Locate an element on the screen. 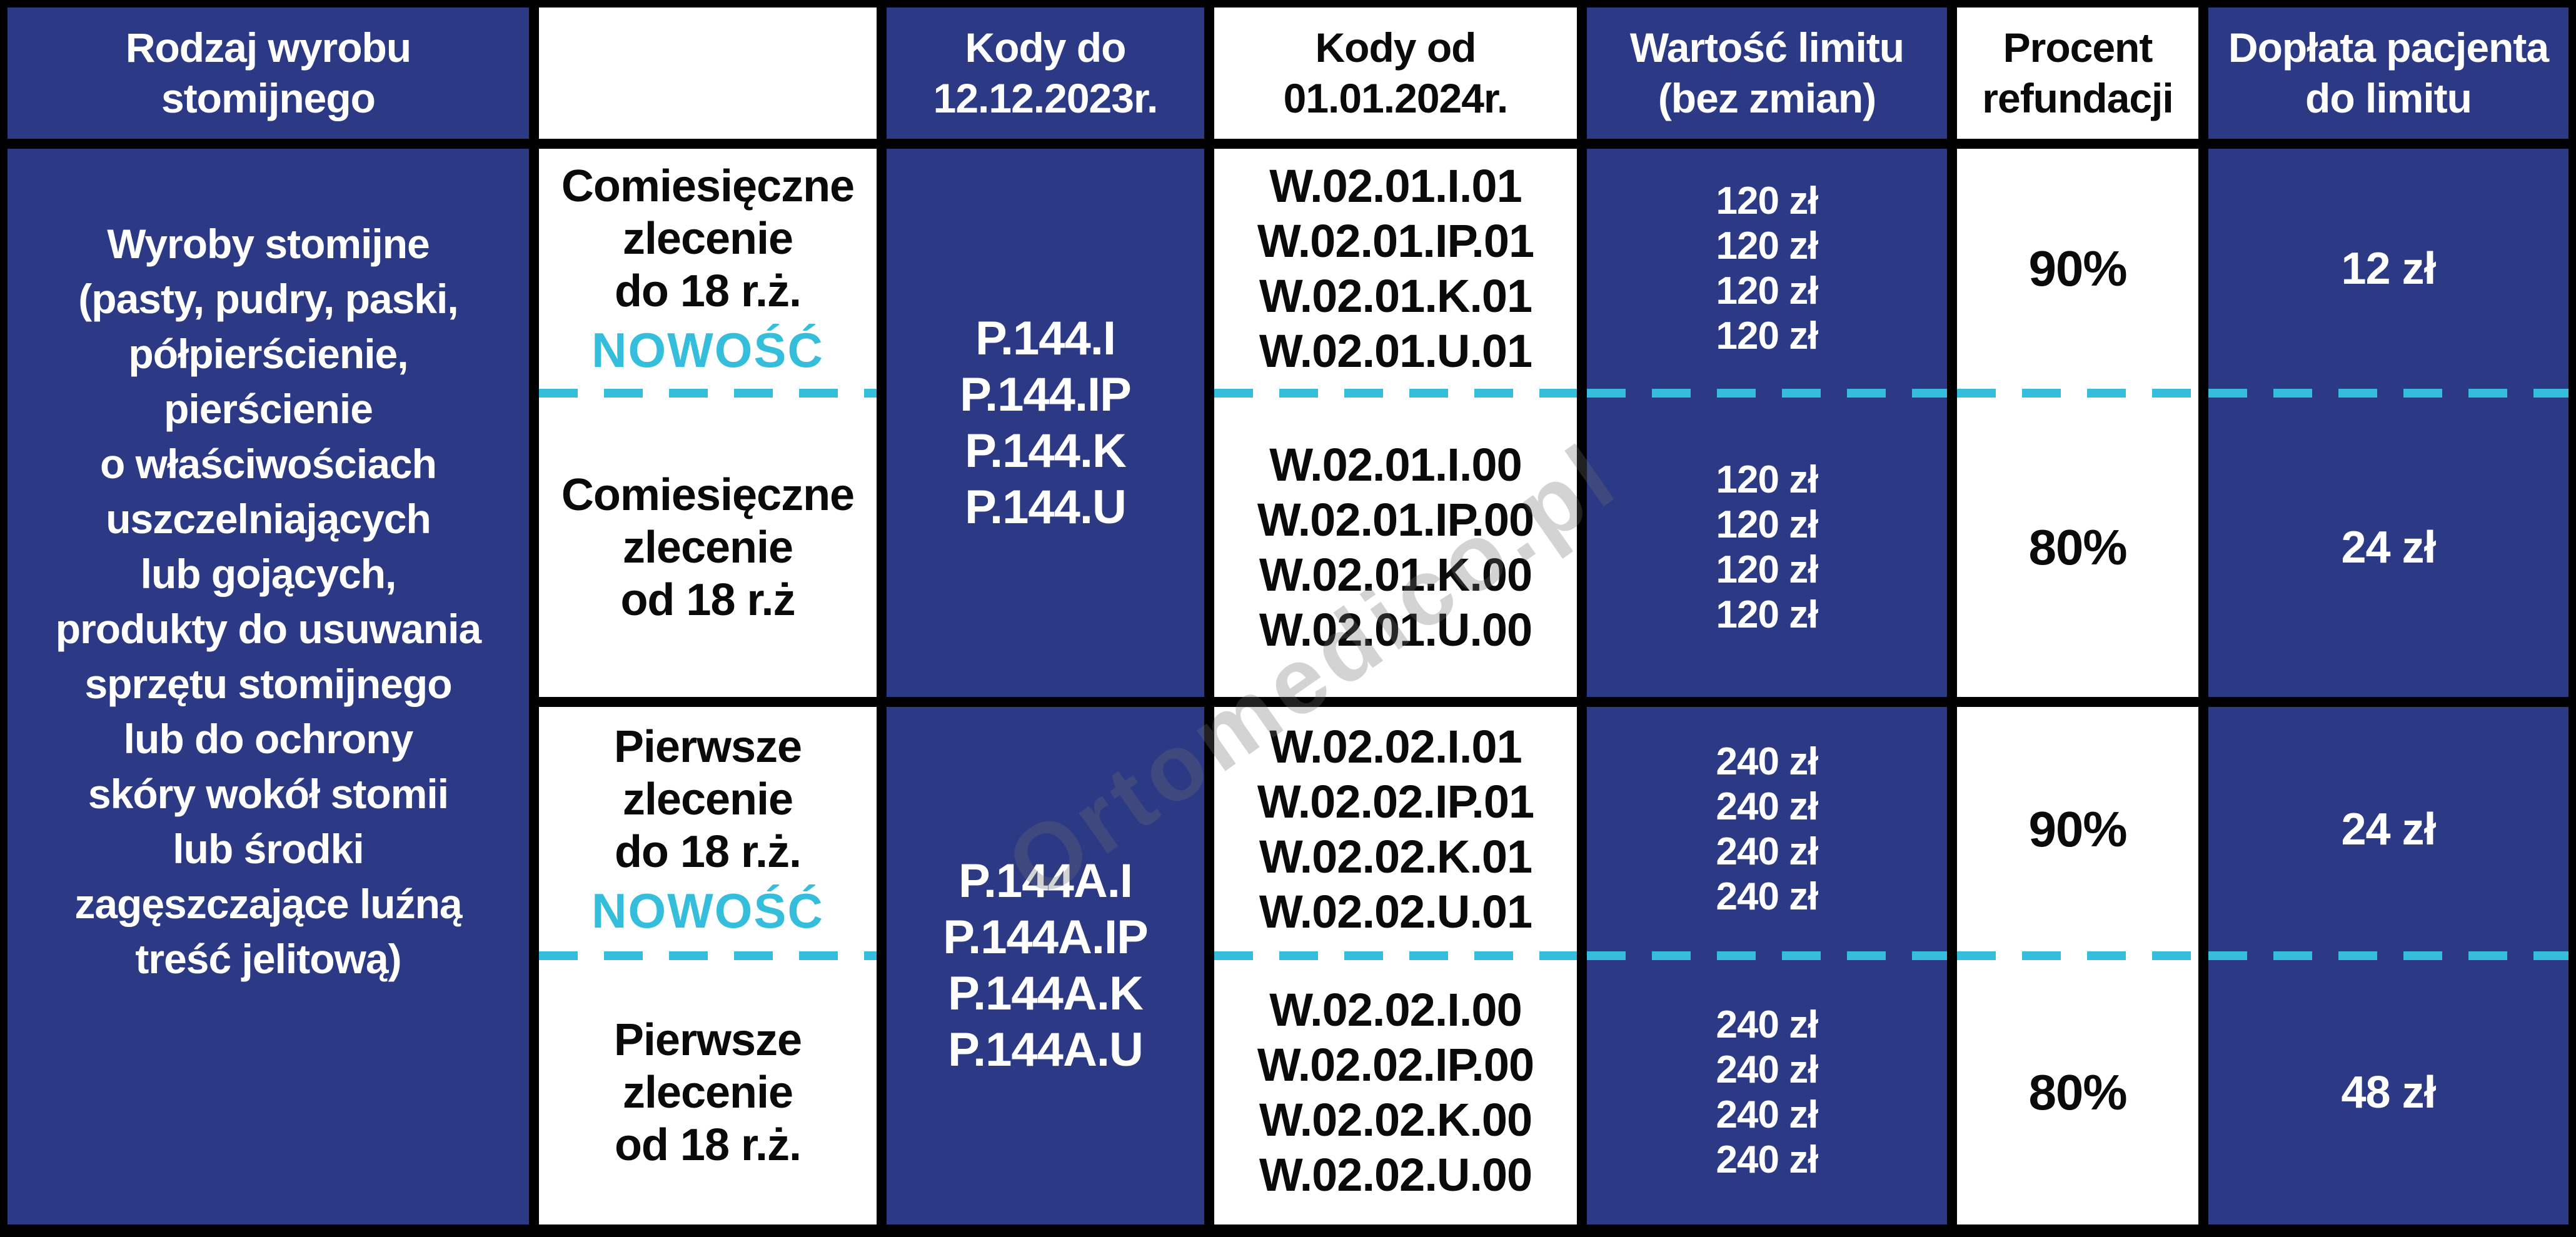 This screenshot has height=1237, width=2576. limit-values-over-18: 240 zł 240 zł 240 zł 240 zł is located at coordinates (1767, 1092).